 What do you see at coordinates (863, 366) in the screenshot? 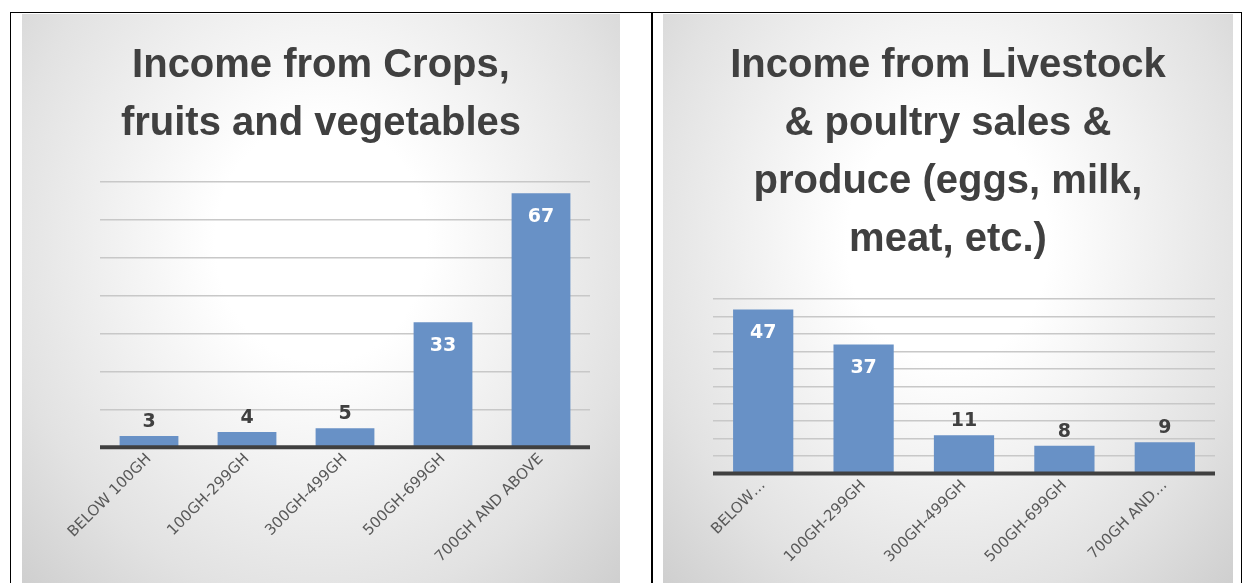
I see `data-label: 37` at bounding box center [863, 366].